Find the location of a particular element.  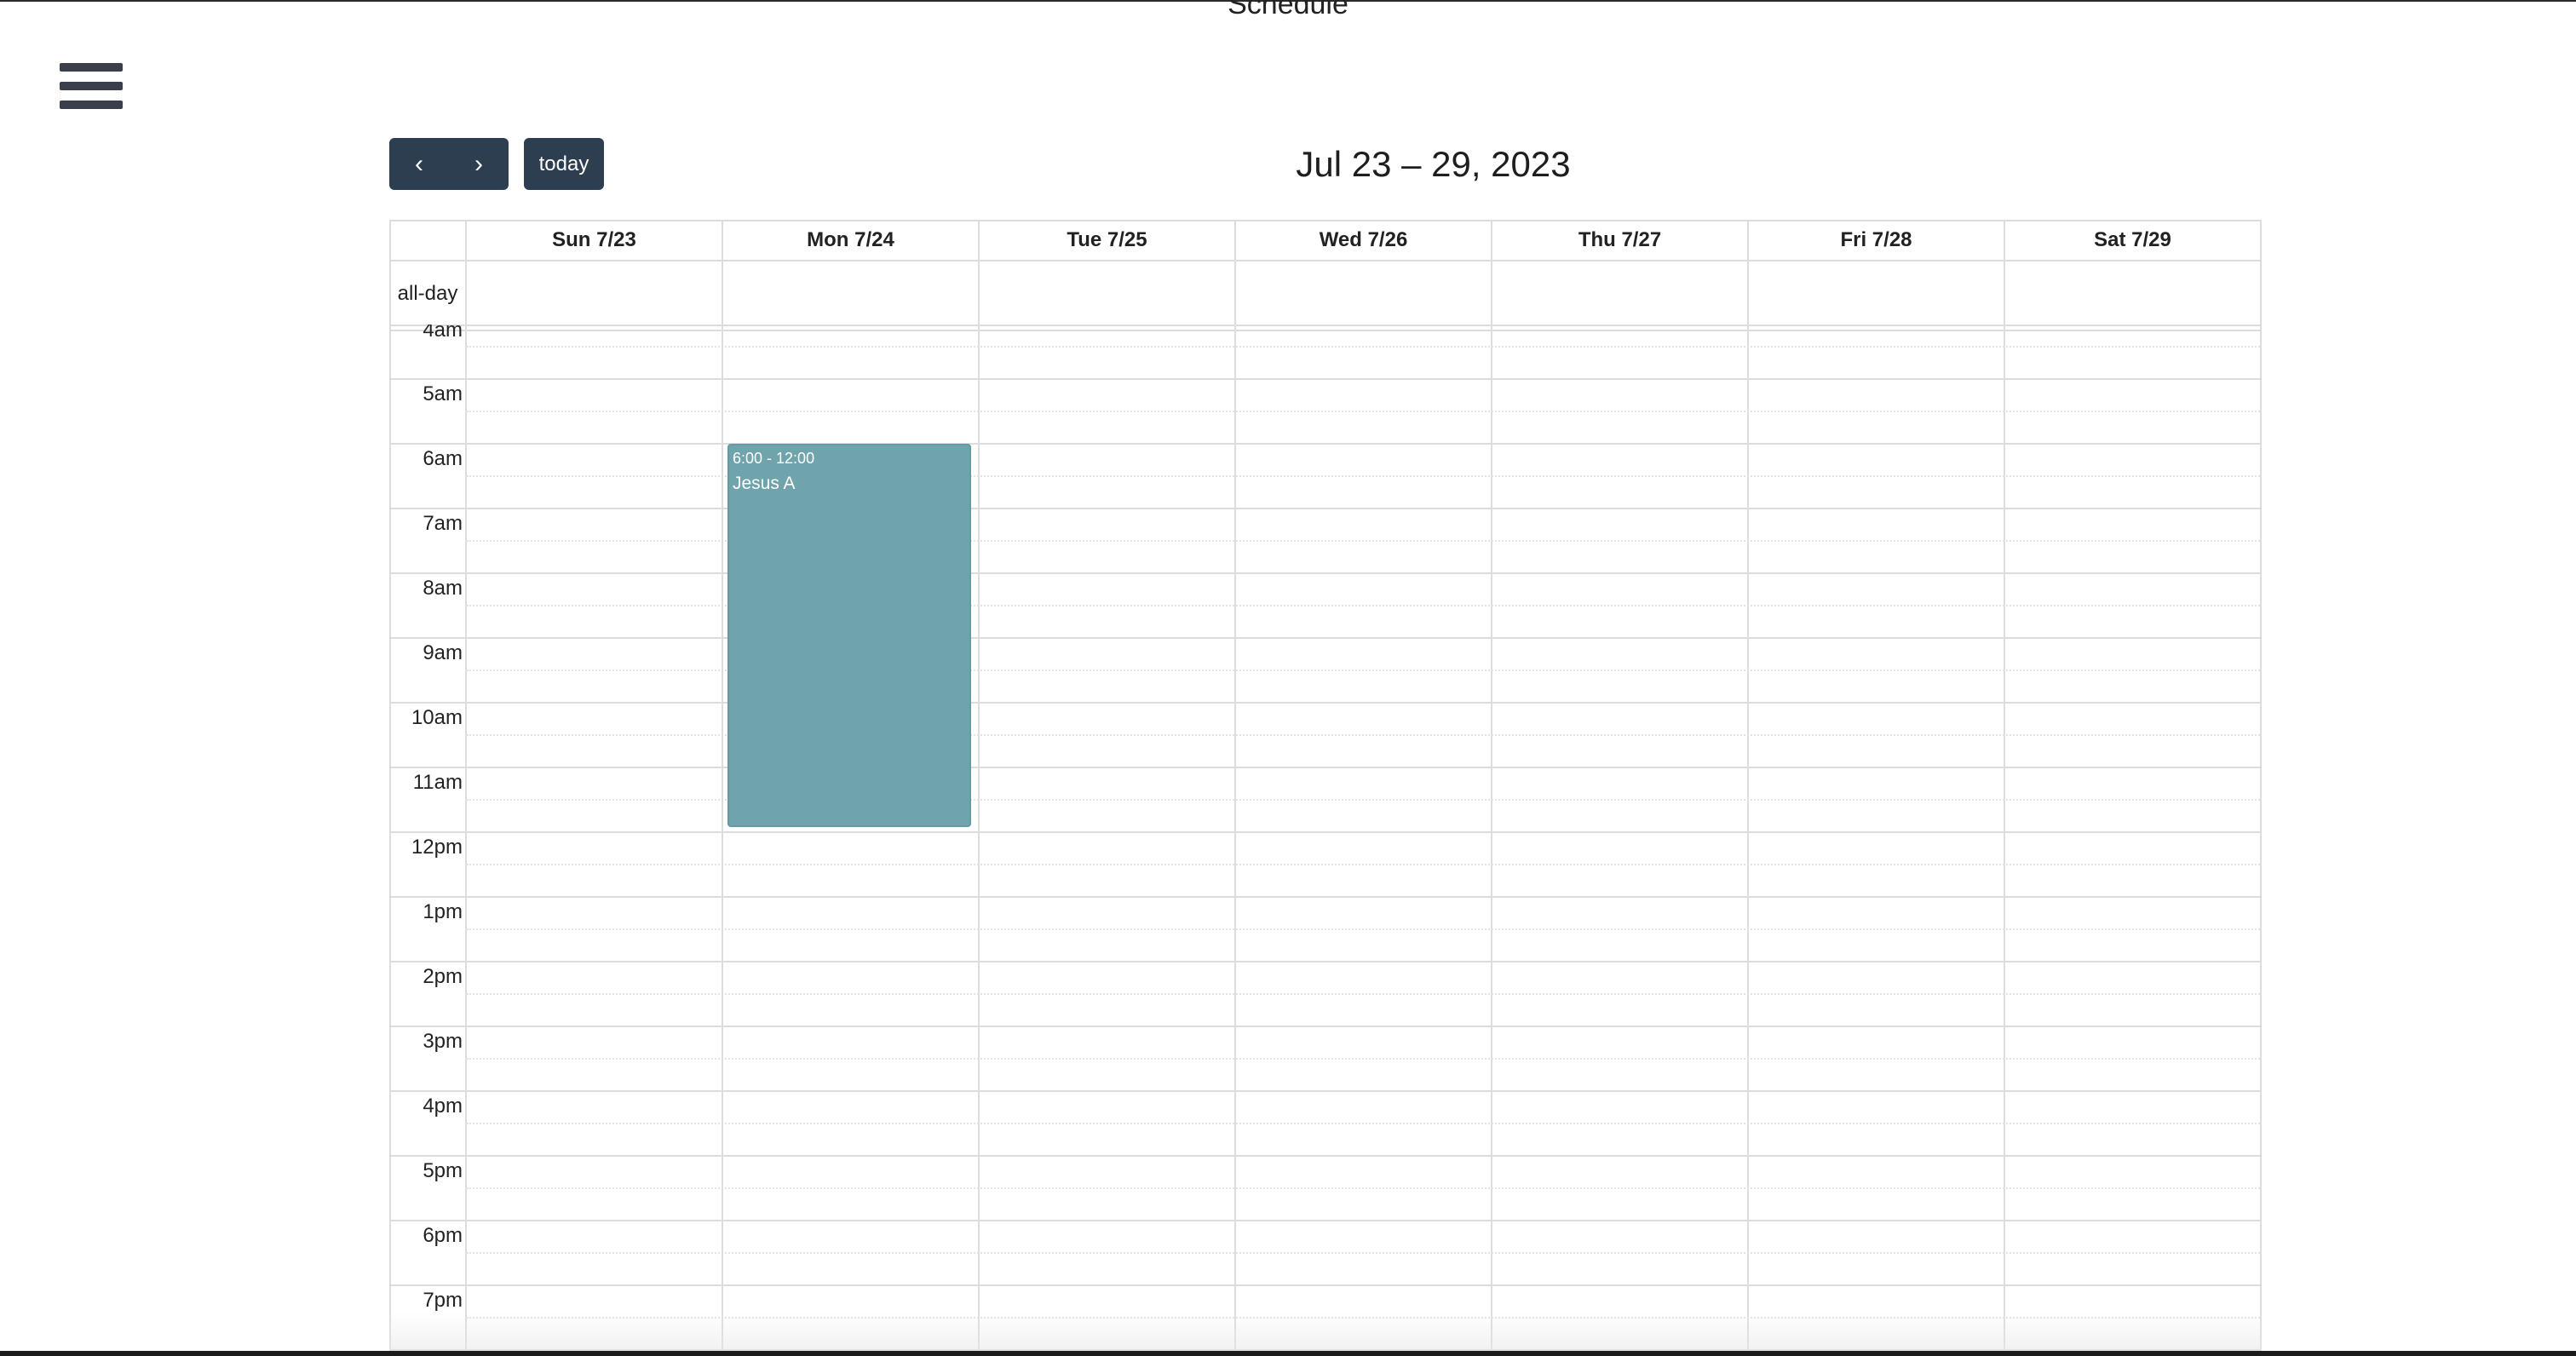

time-label-3pm: 3pm is located at coordinates (443, 1041).